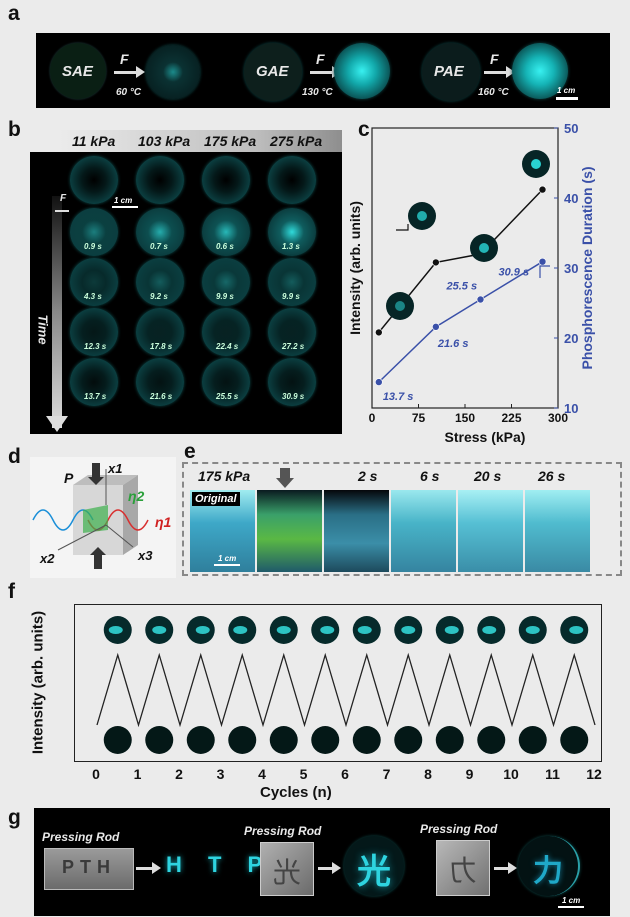 The image size is (630, 917). Describe the element at coordinates (488, 476) in the screenshot. I see `e-label-20s: 20 s` at that location.